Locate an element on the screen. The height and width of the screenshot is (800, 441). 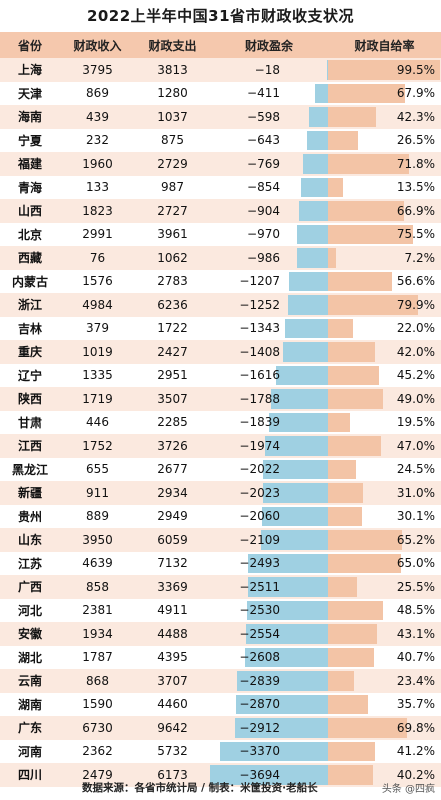
ratio-cell: 65.0% is located at coordinates (384, 564).